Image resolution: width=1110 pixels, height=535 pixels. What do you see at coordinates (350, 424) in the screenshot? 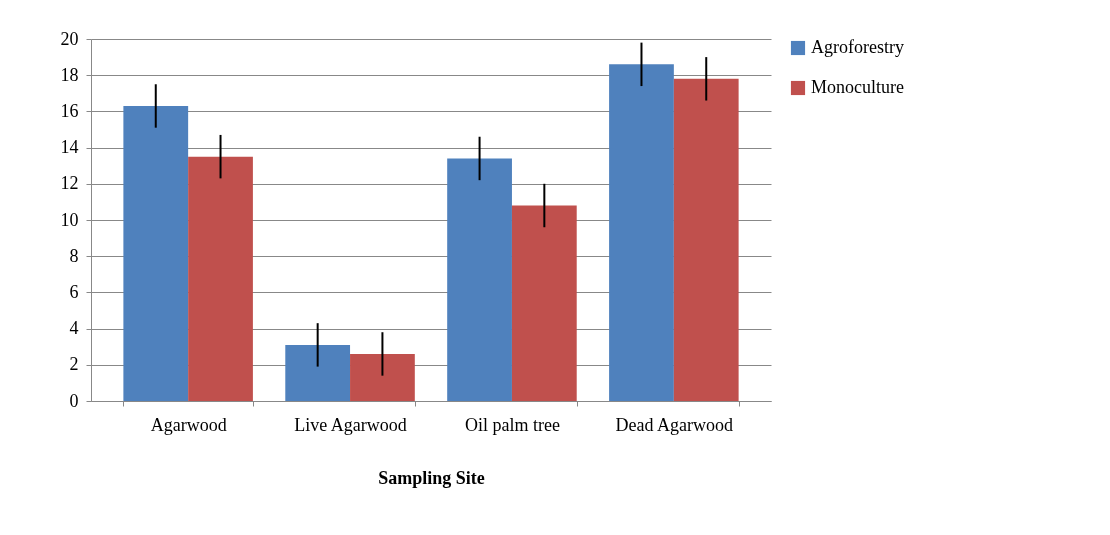
I see `x-tick-label: Live Agarwood` at bounding box center [350, 424].